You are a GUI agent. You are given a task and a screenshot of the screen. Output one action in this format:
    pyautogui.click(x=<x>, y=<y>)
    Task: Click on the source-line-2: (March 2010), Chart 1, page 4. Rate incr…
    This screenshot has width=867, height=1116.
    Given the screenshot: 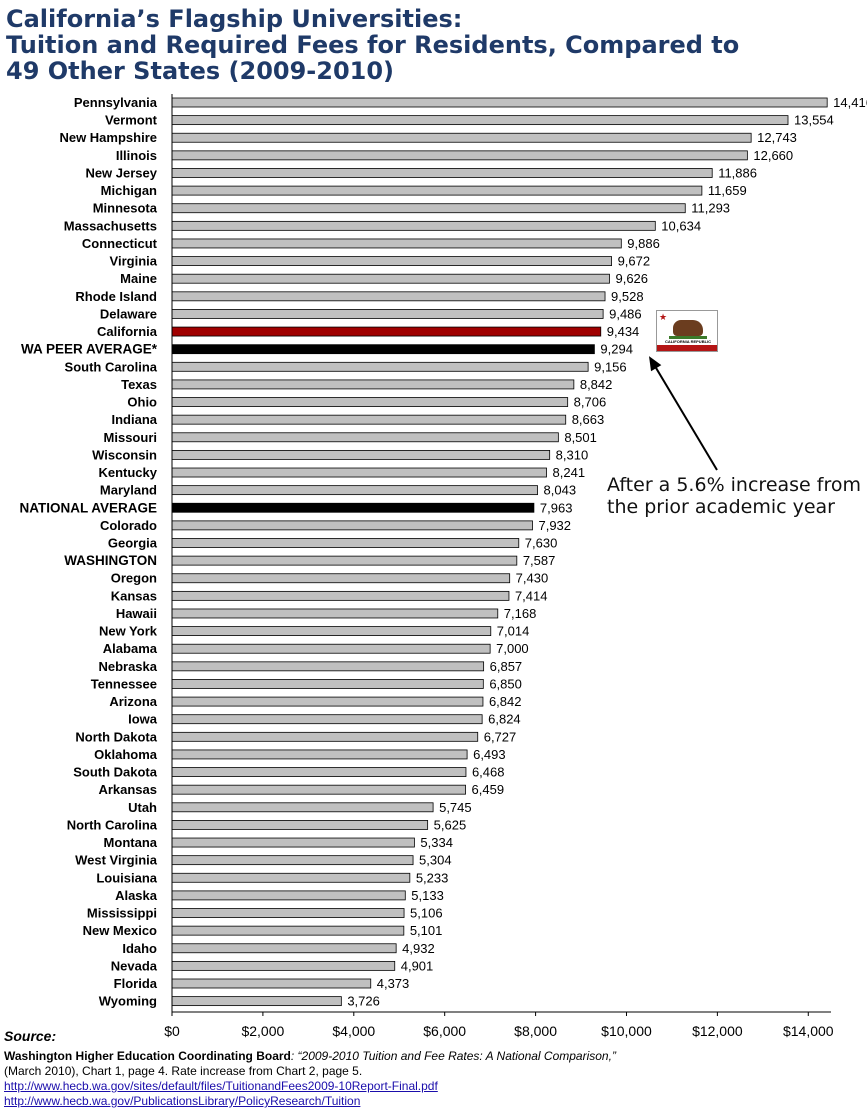 What is the action you would take?
    pyautogui.click(x=183, y=1071)
    